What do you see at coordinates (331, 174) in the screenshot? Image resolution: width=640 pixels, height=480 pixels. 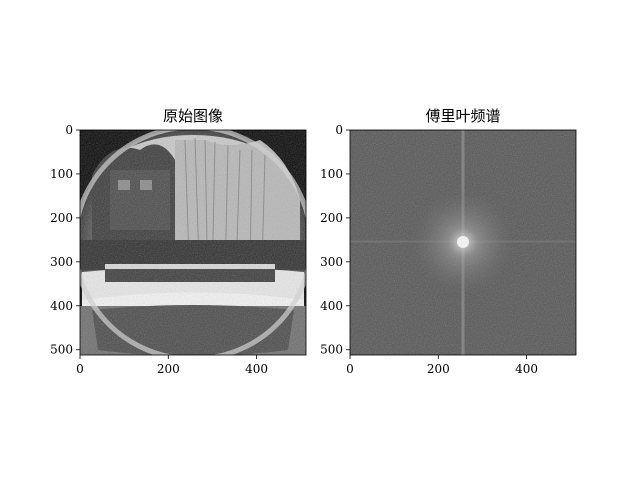 I see `spectrum-ytick-label: 100` at bounding box center [331, 174].